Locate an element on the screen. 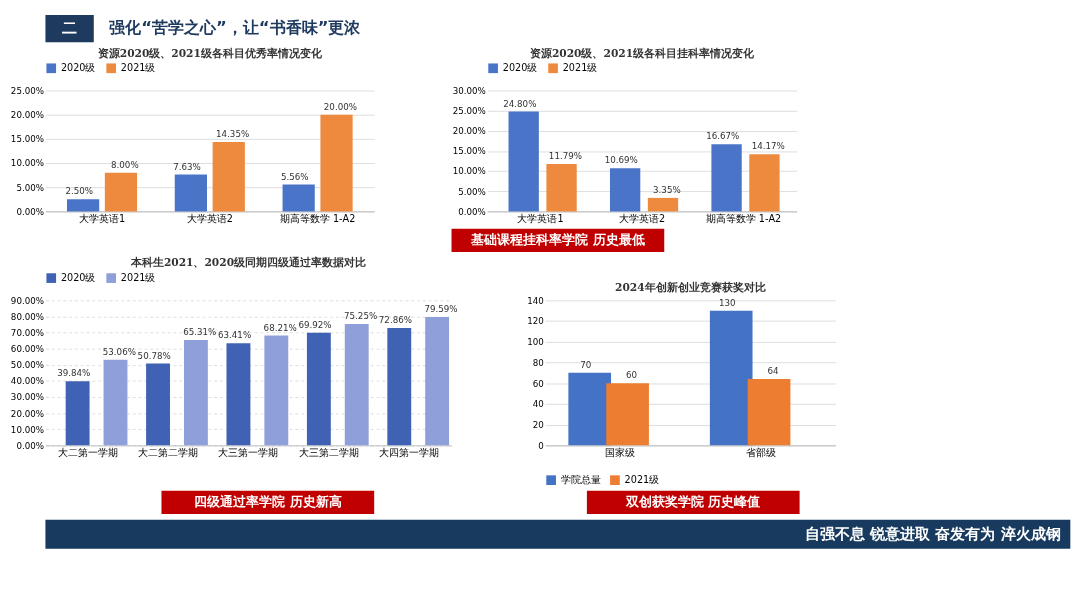  y-tick-label: 120 is located at coordinates (535, 321).